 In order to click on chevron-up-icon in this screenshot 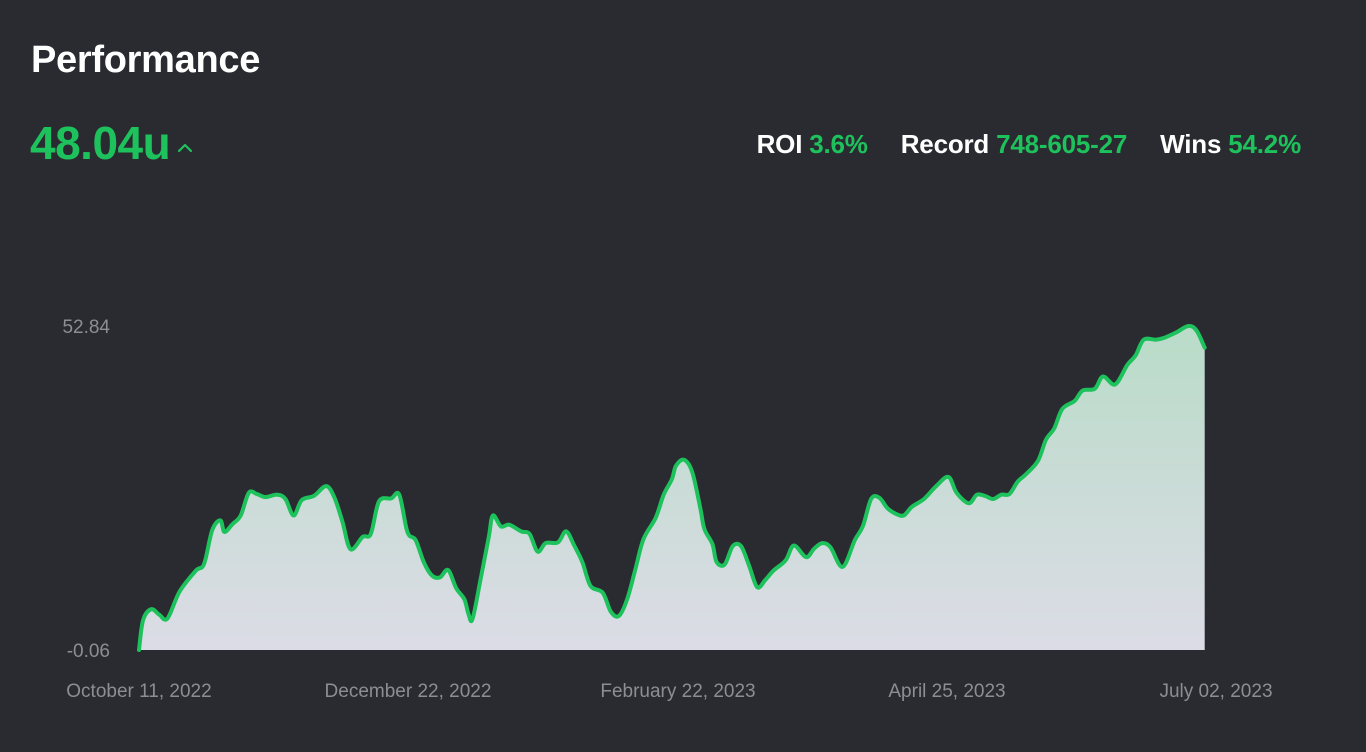, I will do `click(185, 148)`.